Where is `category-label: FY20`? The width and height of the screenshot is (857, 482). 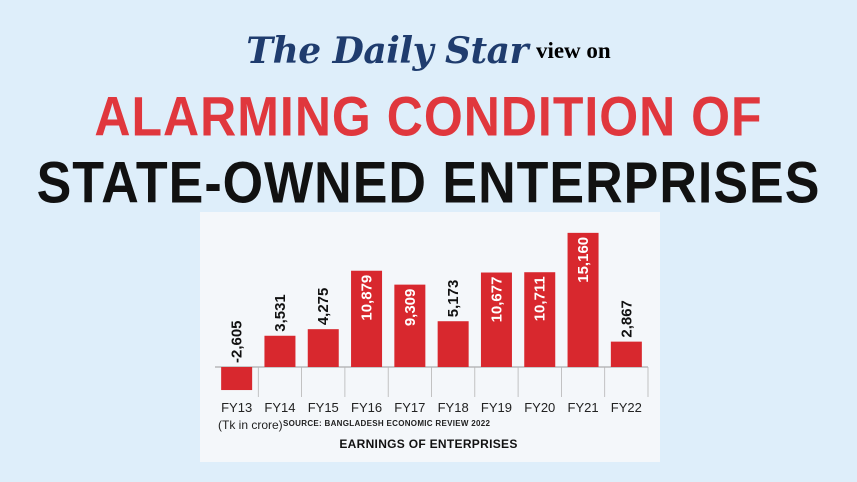 category-label: FY20 is located at coordinates (539, 407).